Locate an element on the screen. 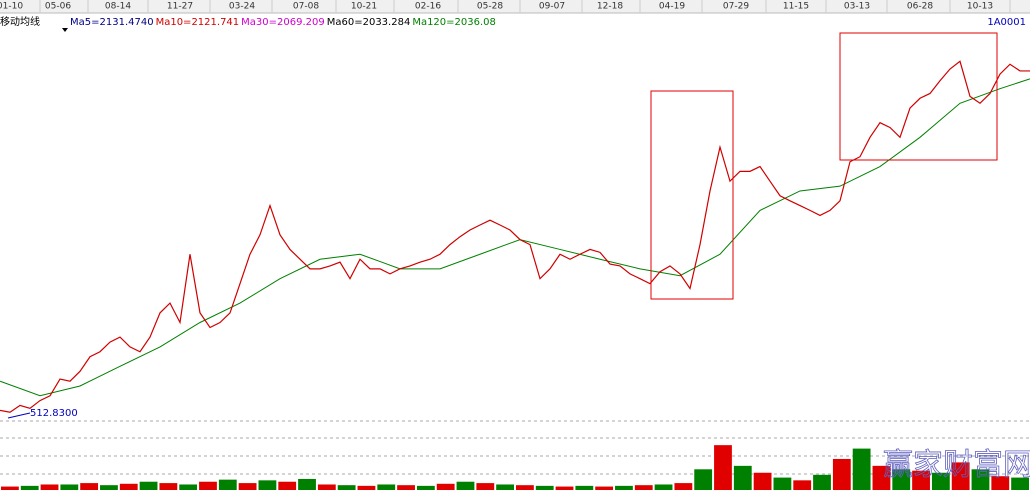 This screenshot has width=1030, height=492. legend-entry: Ma60=2033.284 is located at coordinates (369, 22).